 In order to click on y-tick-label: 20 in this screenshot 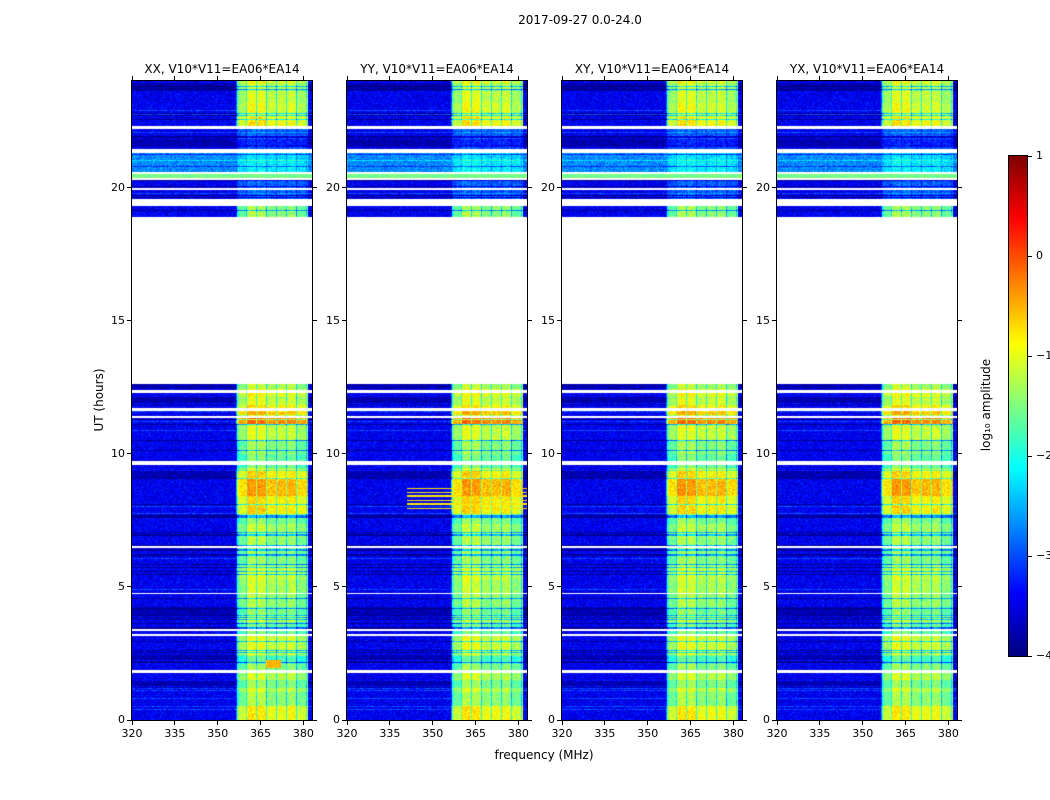, I will do `click(333, 187)`.